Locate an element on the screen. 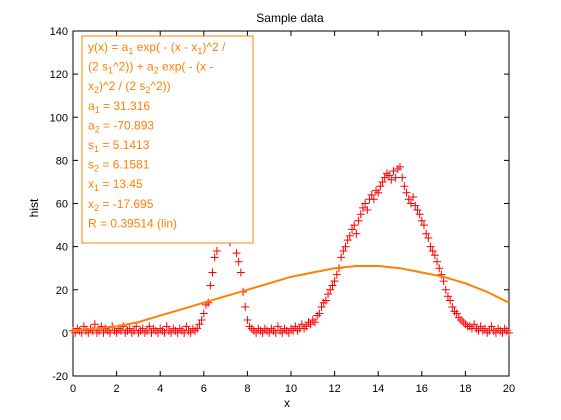 The width and height of the screenshot is (561, 420). annotation-text-run: )^2 / is located at coordinates (214, 47).